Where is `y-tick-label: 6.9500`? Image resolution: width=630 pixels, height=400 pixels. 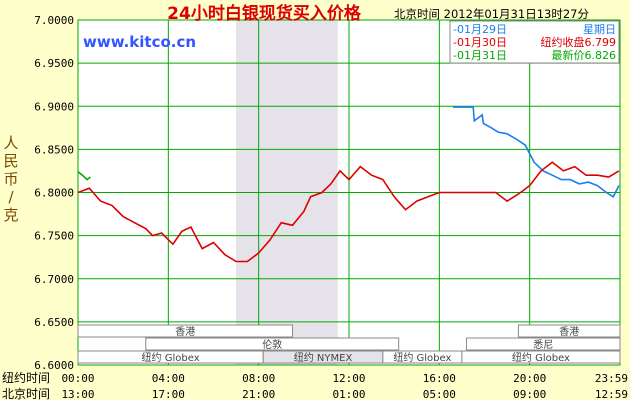 y-tick-label: 6.9500 is located at coordinates (54, 63).